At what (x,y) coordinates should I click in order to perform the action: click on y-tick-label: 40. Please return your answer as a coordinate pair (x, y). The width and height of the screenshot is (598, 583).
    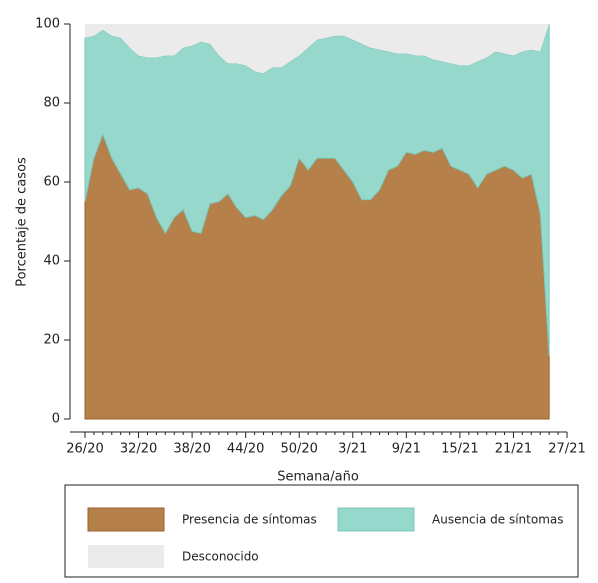
    Looking at the image, I should click on (51, 261).